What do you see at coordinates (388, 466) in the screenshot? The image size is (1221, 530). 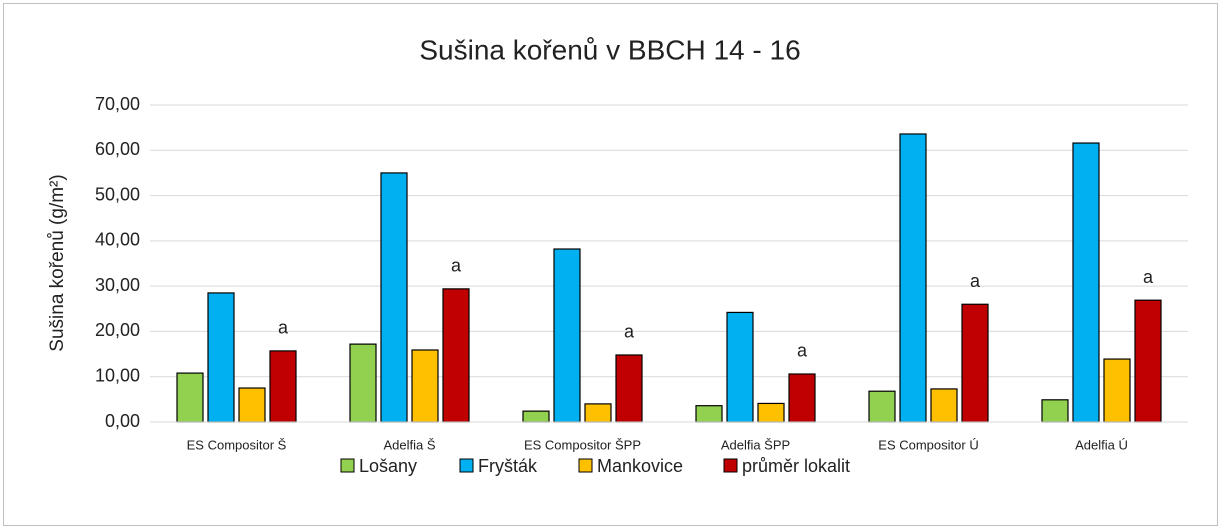 I see `legend-label: Lošany` at bounding box center [388, 466].